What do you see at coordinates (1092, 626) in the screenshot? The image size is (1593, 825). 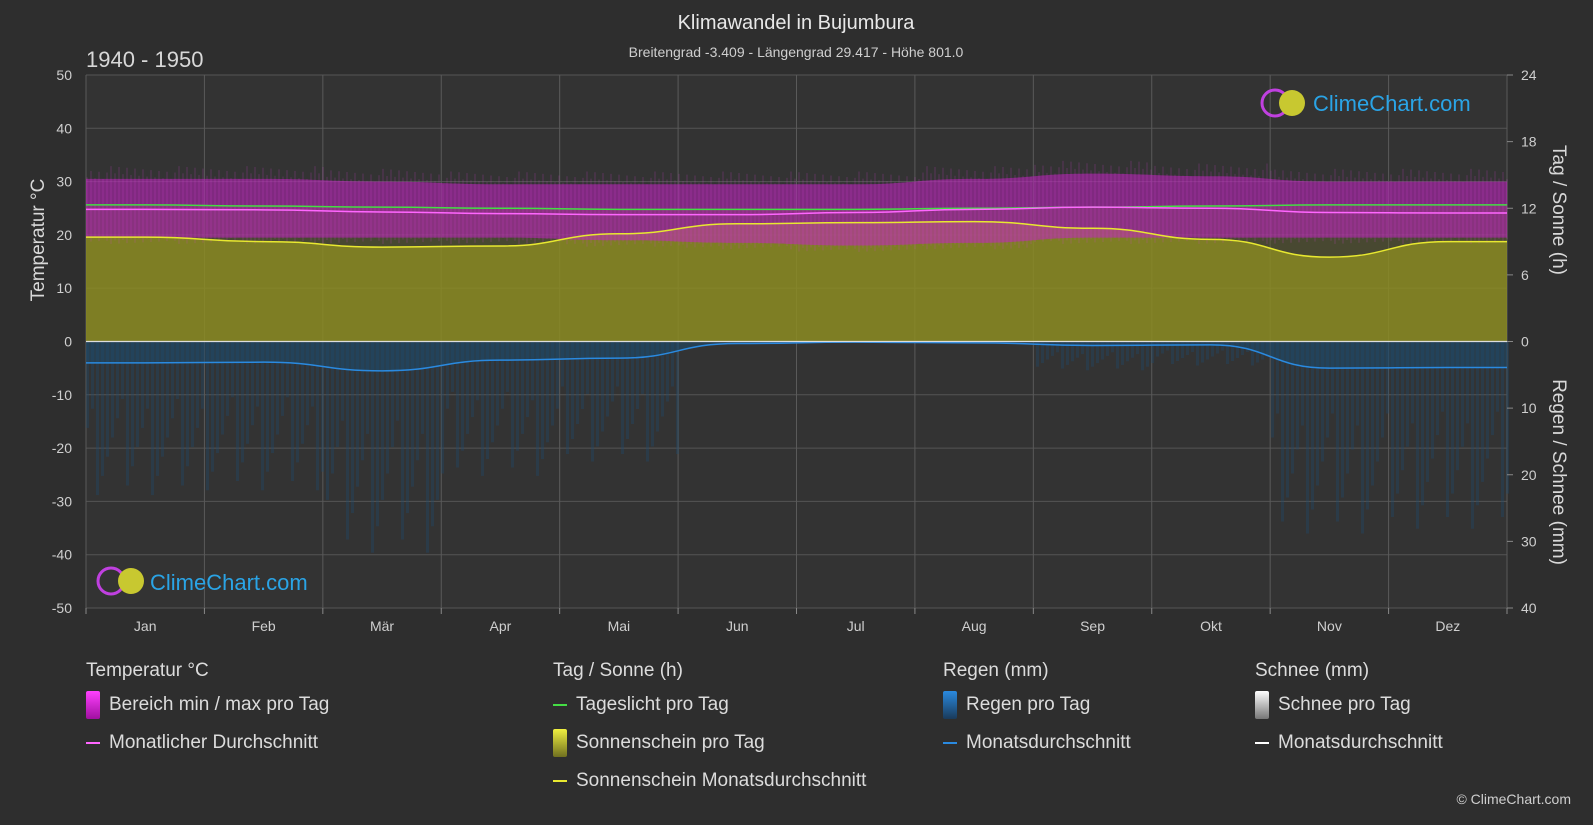 I see `month-label: Sep` at bounding box center [1092, 626].